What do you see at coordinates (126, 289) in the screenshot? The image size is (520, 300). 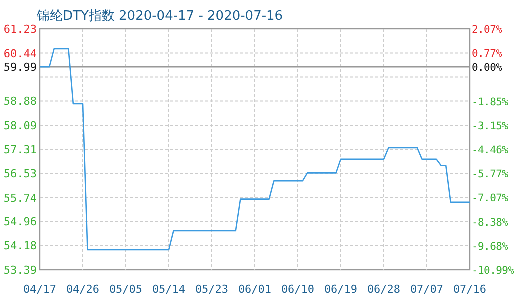 I see `x-tick-label: 05/05` at bounding box center [126, 289].